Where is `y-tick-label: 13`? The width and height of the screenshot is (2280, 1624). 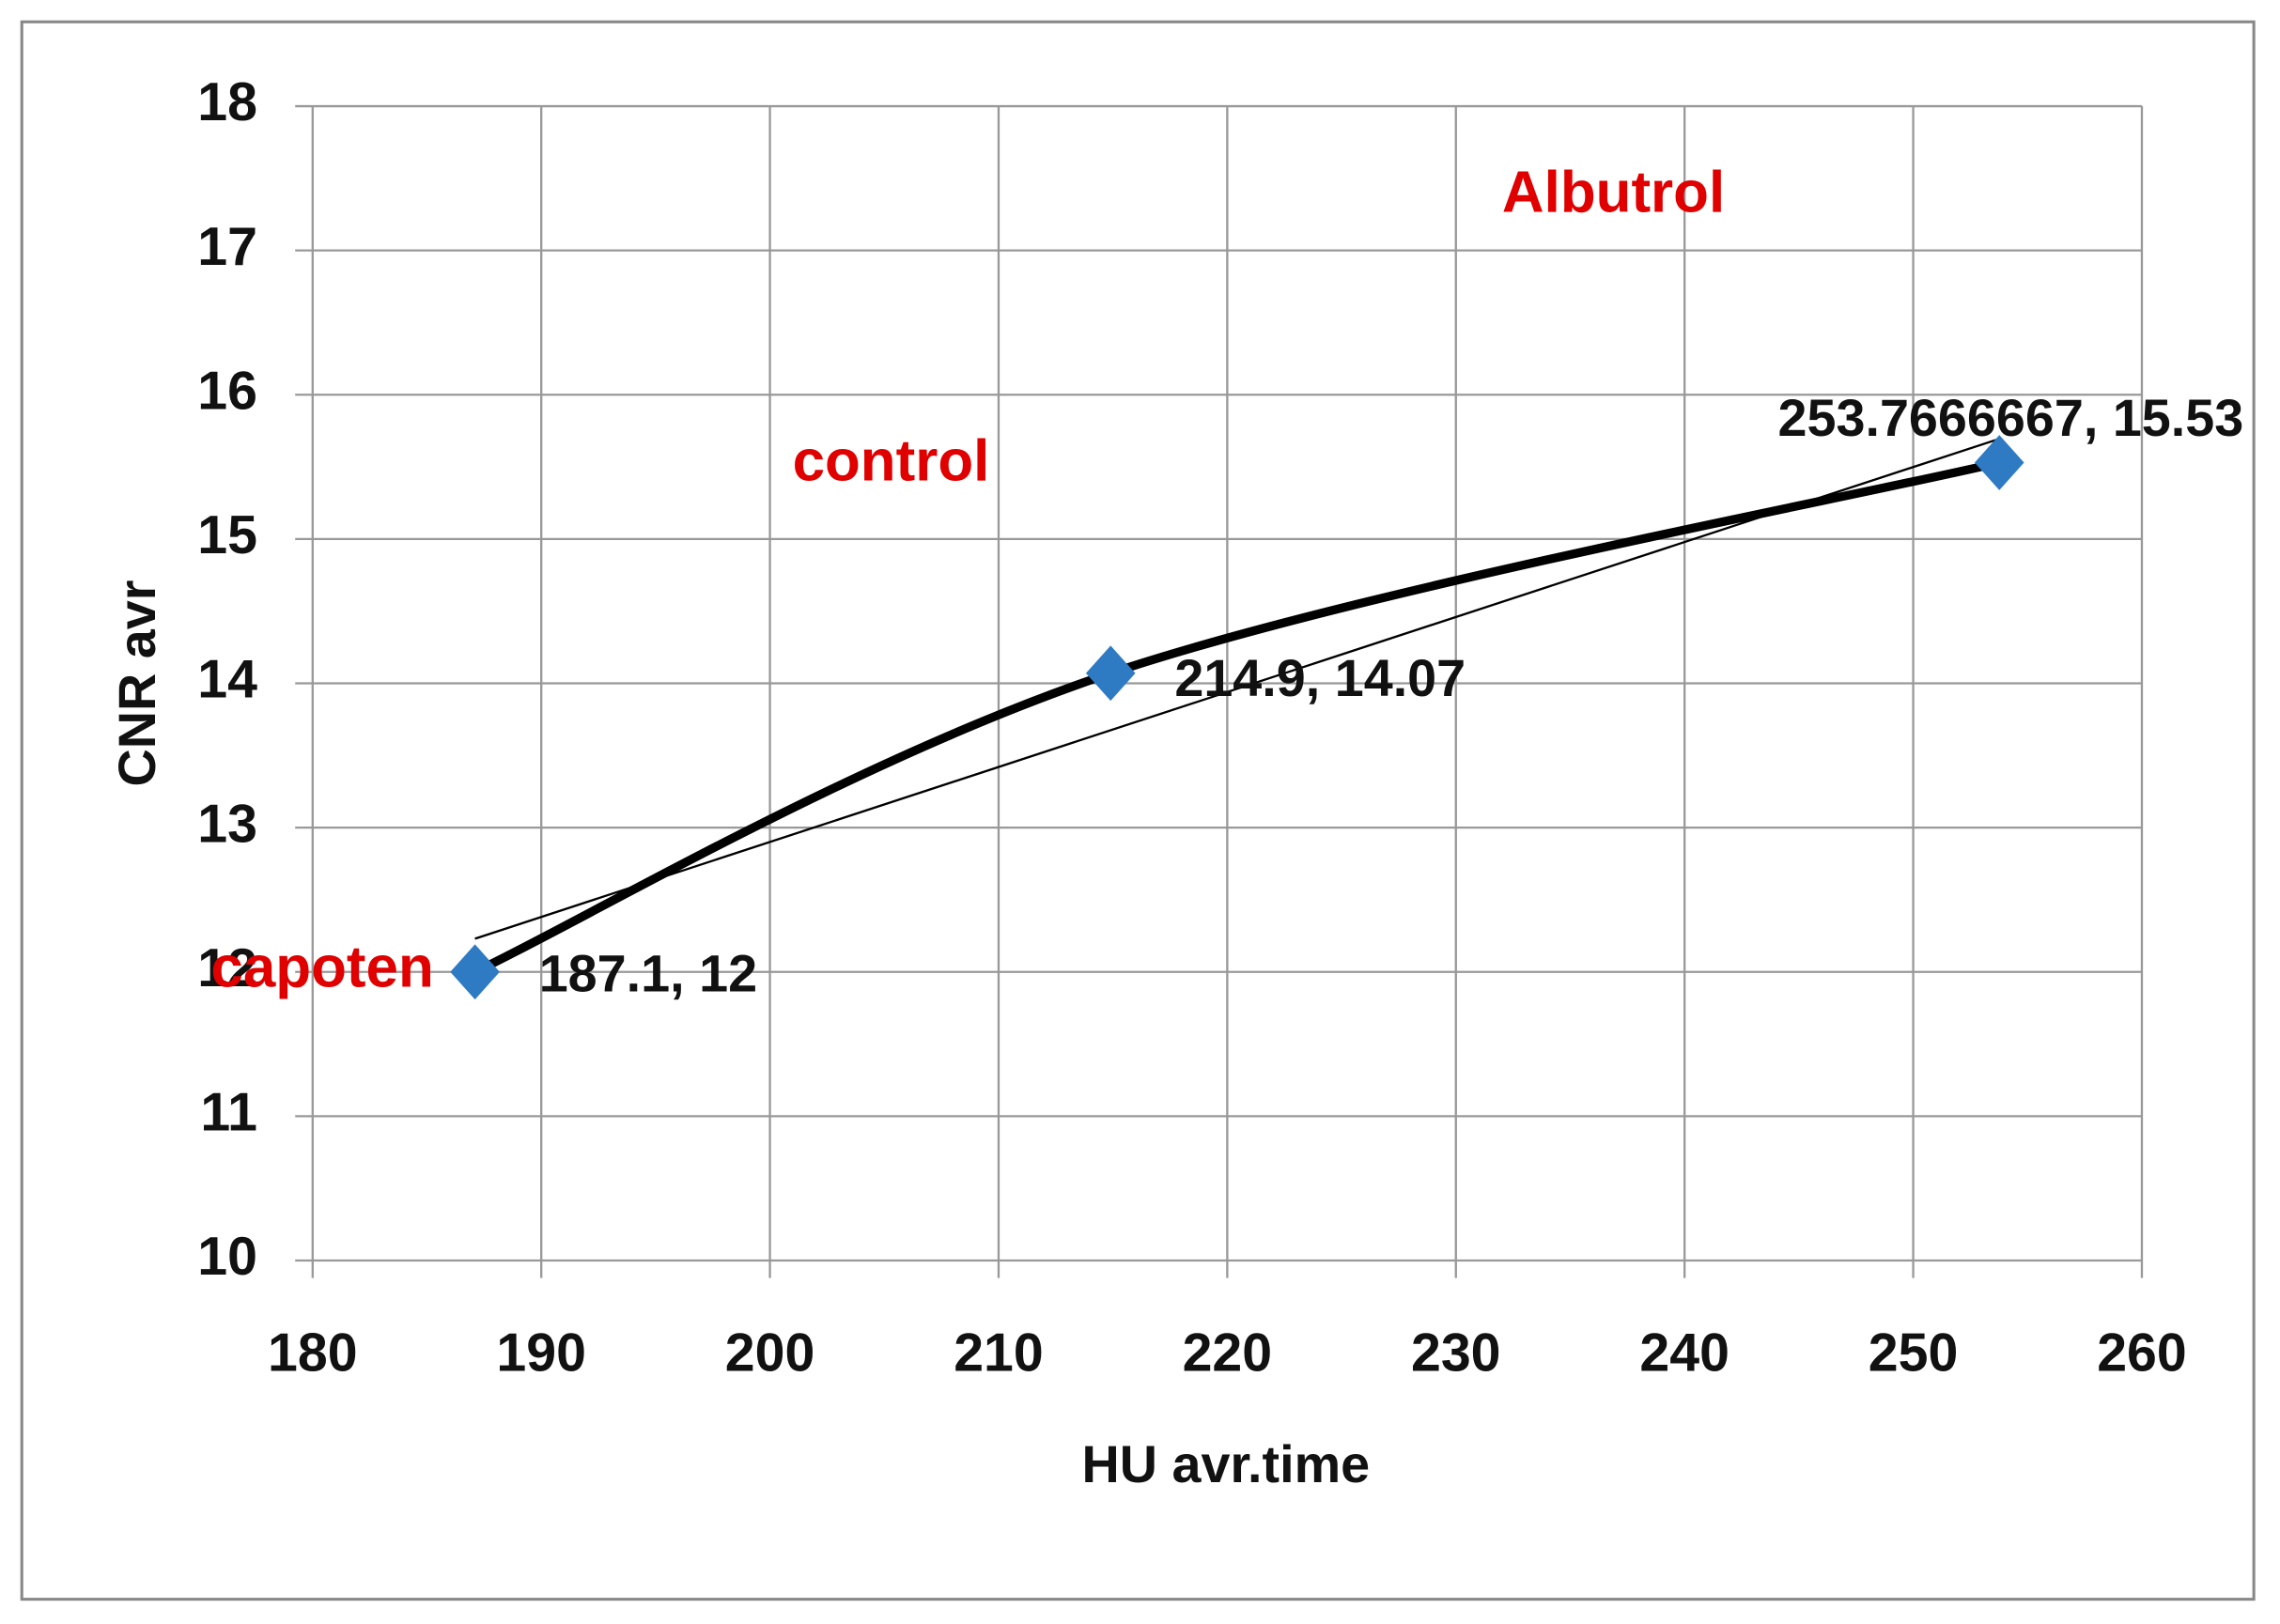
y-tick-label: 13 is located at coordinates (227, 824).